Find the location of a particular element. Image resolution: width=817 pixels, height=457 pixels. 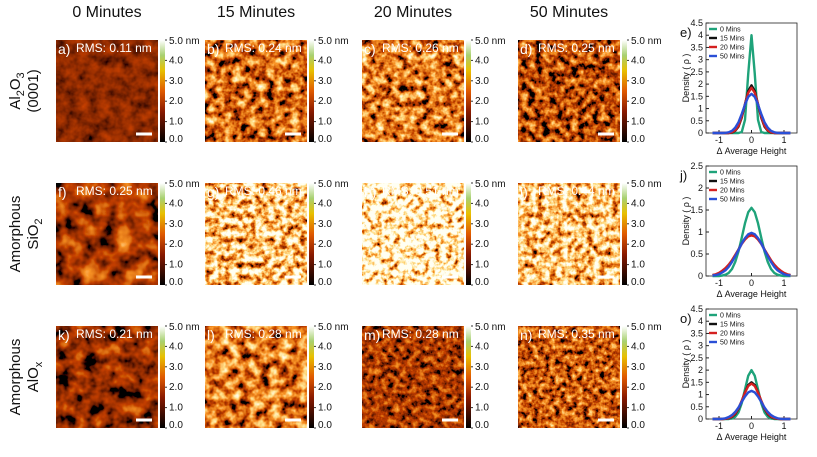

y-tick-label: 2.5 is located at coordinates (696, 166).